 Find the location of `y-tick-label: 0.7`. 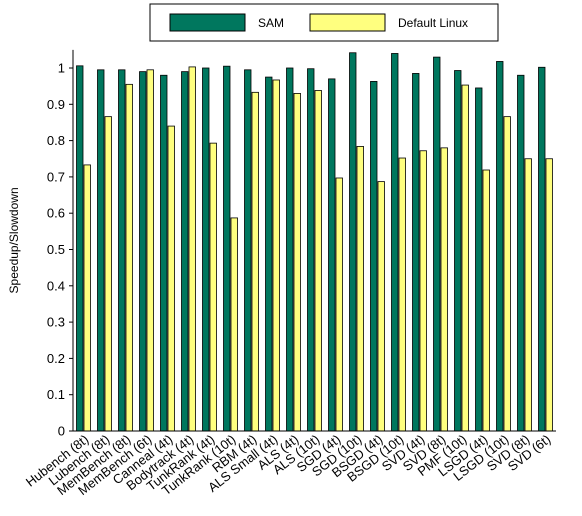

y-tick-label: 0.7 is located at coordinates (56, 176).